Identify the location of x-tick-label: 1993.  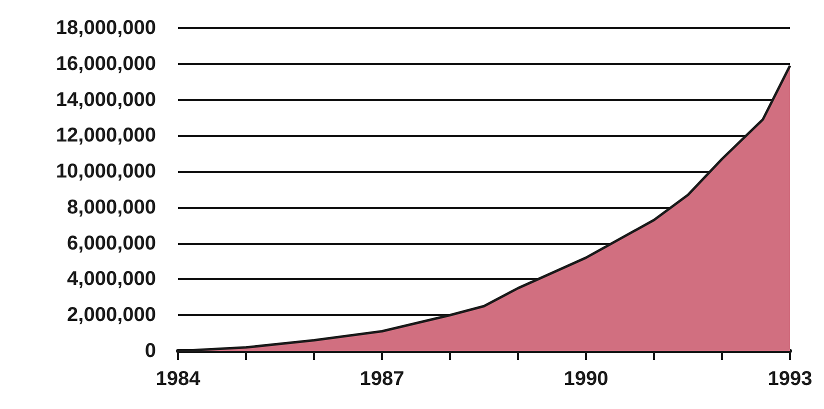
(790, 379).